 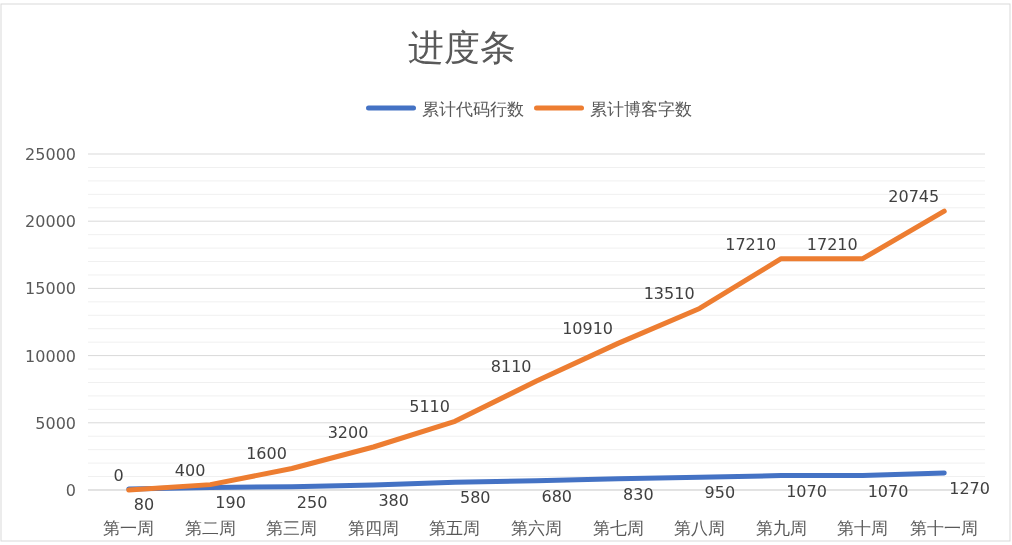 What do you see at coordinates (429, 407) in the screenshot?
I see `data-label: 5110` at bounding box center [429, 407].